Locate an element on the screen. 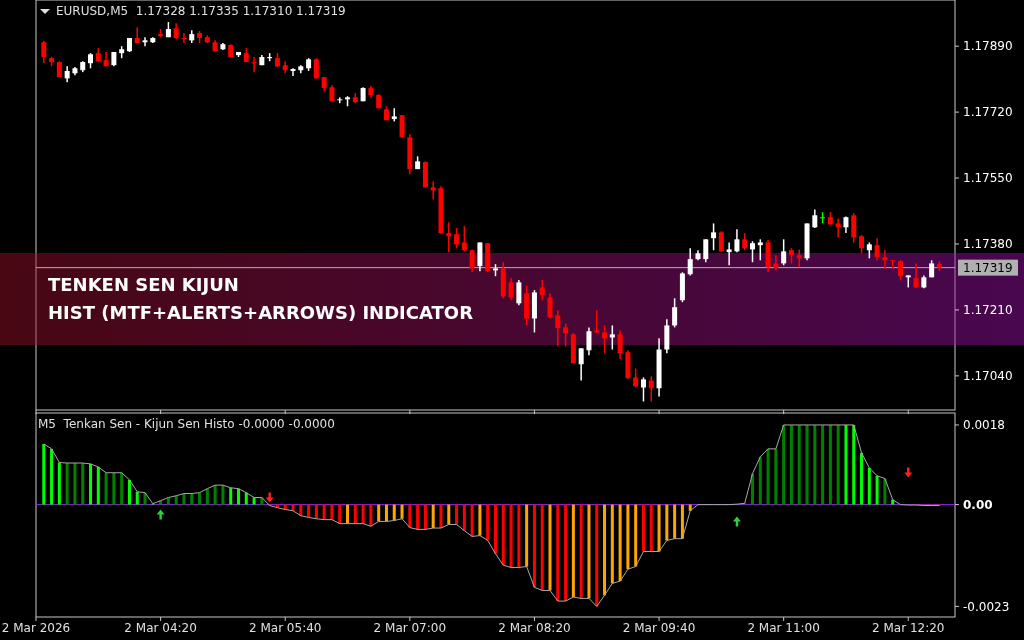 This screenshot has height=640, width=1024. y-tick-label: 1.17550 is located at coordinates (988, 178).